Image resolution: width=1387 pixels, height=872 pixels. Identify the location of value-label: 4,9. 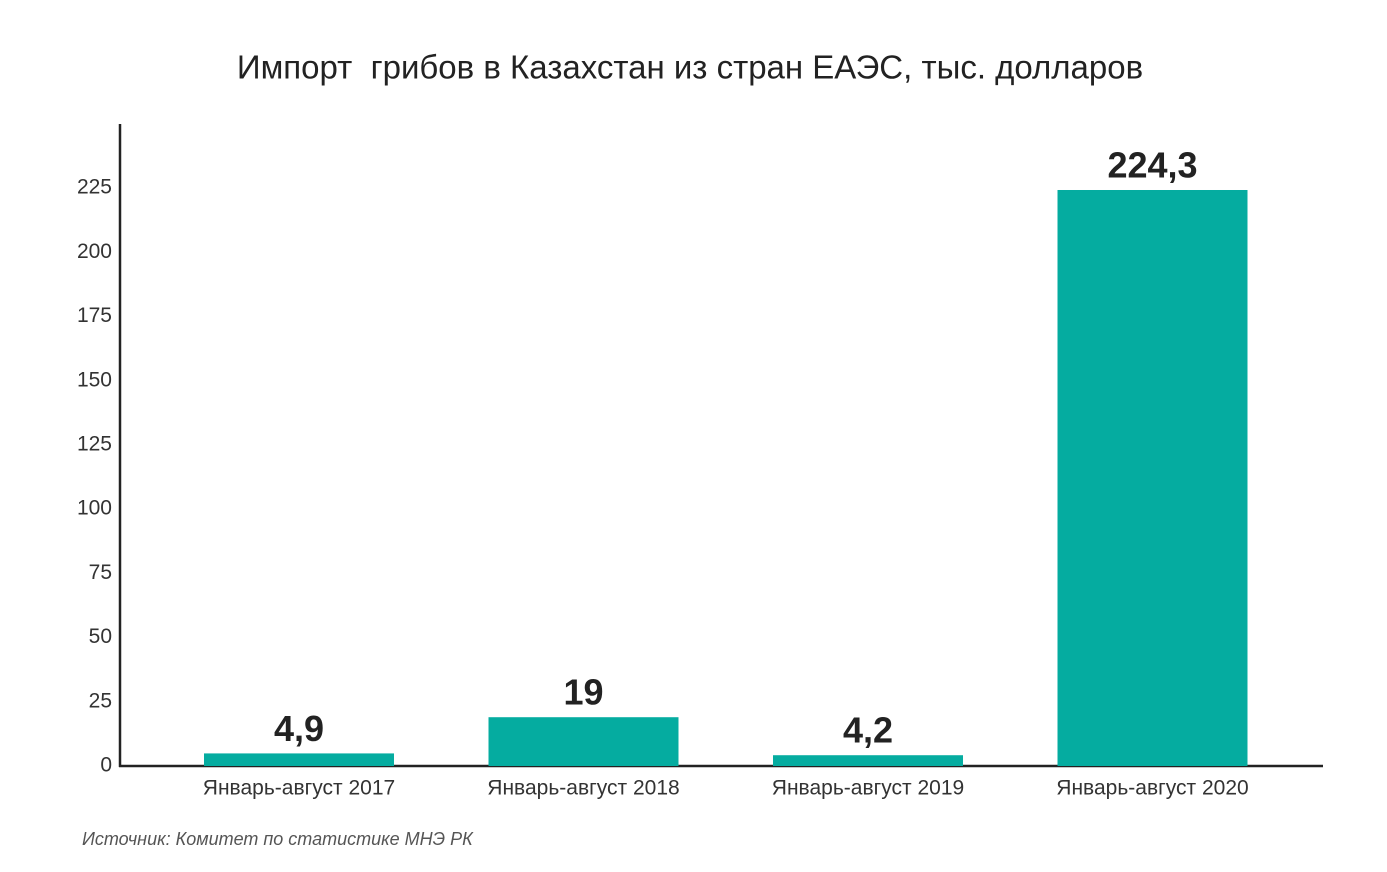
(299, 728).